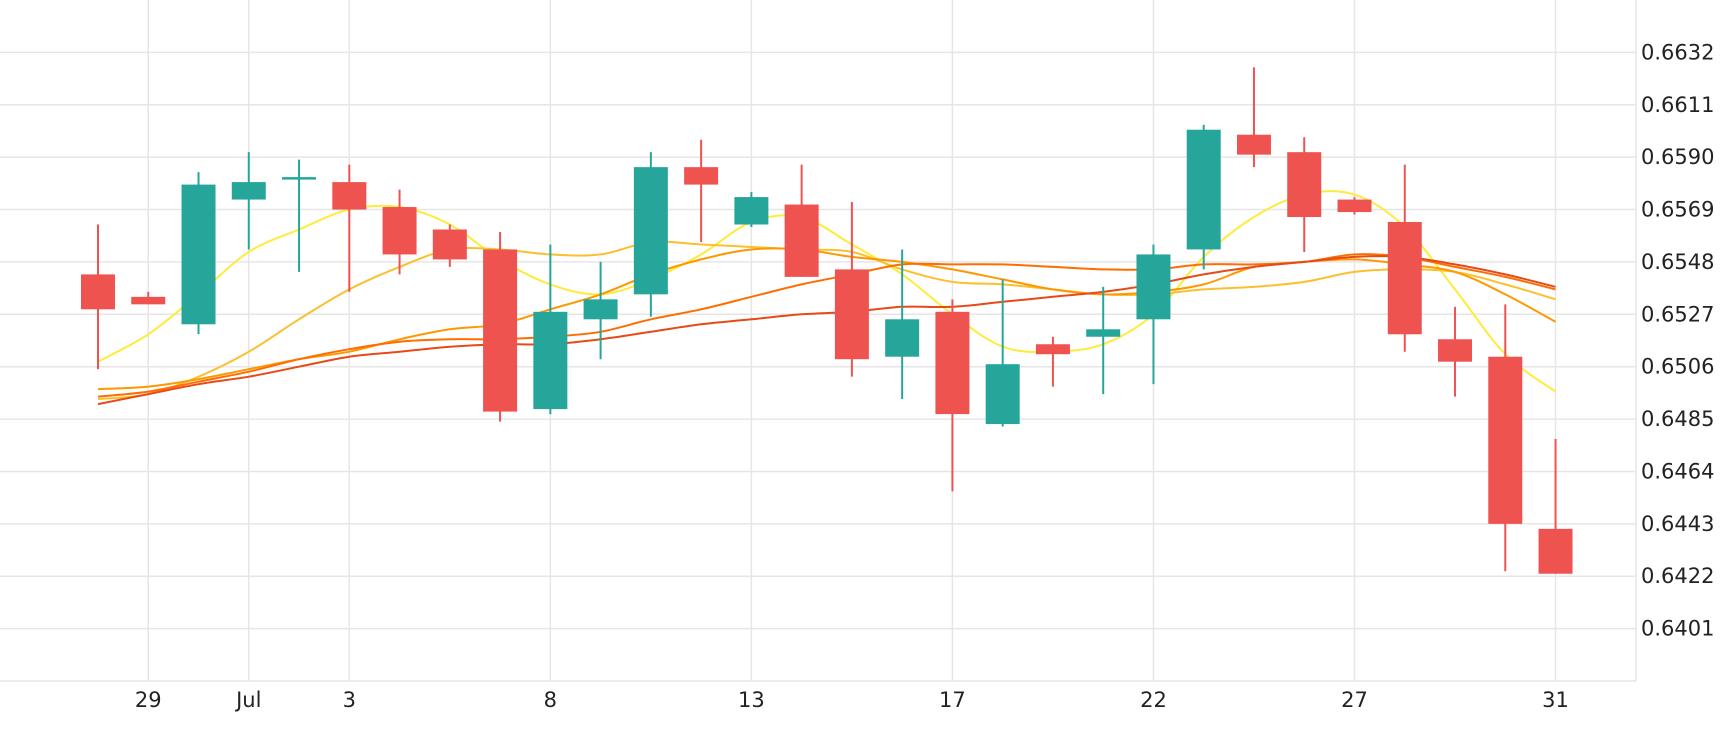 The height and width of the screenshot is (730, 1730). What do you see at coordinates (1677, 524) in the screenshot?
I see `y-tick-label: 0.6443` at bounding box center [1677, 524].